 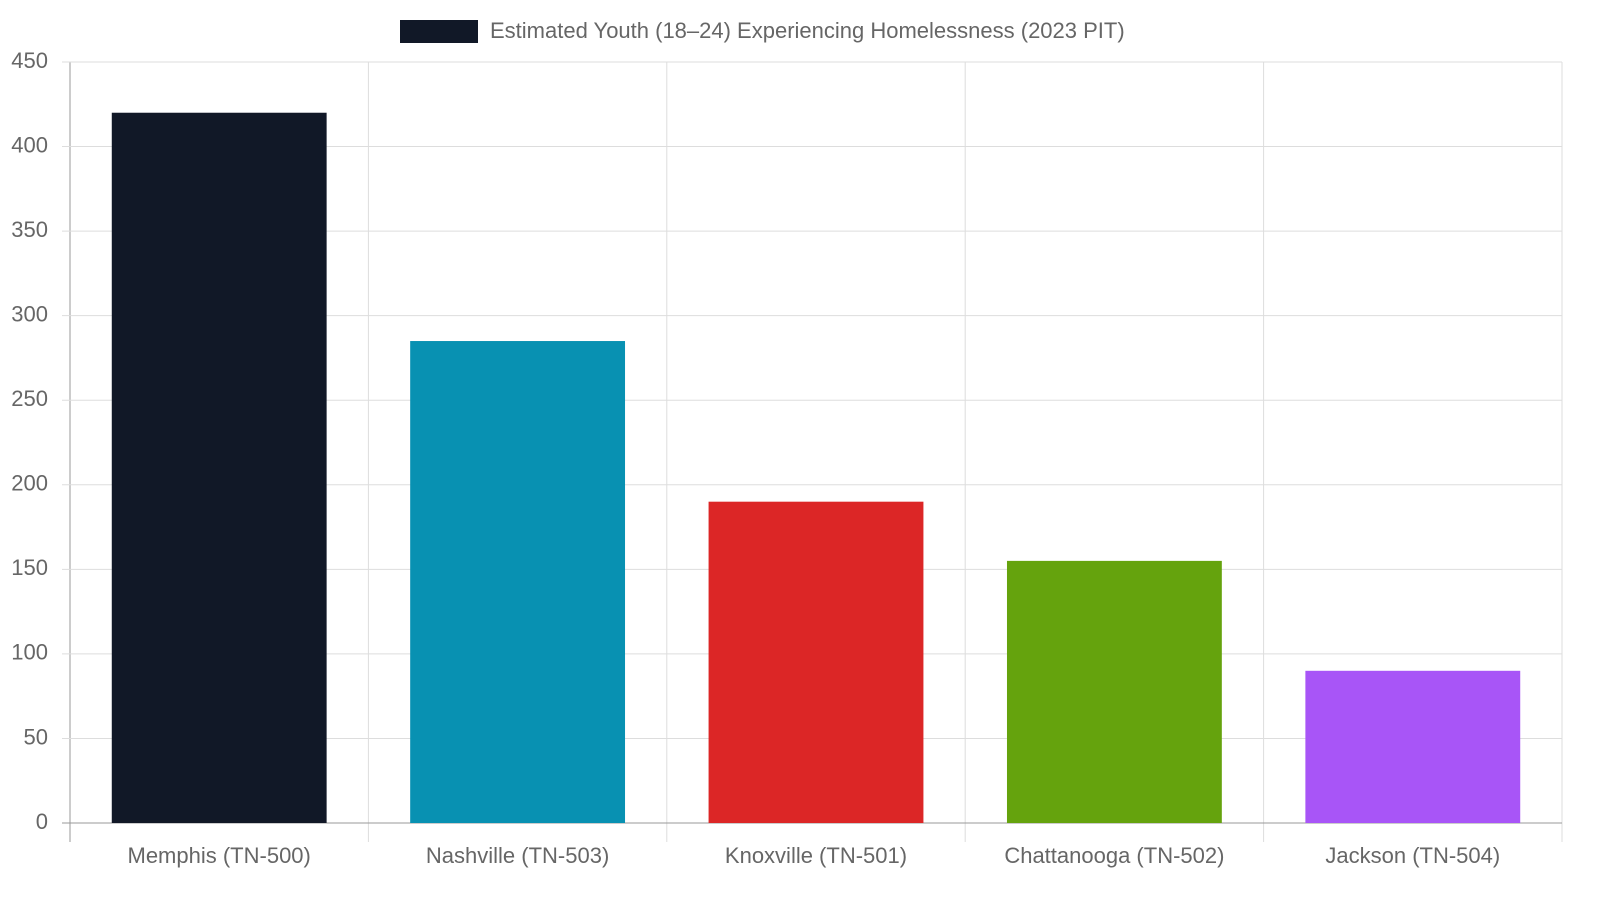 What do you see at coordinates (36, 736) in the screenshot?
I see `y-tick-label: 50` at bounding box center [36, 736].